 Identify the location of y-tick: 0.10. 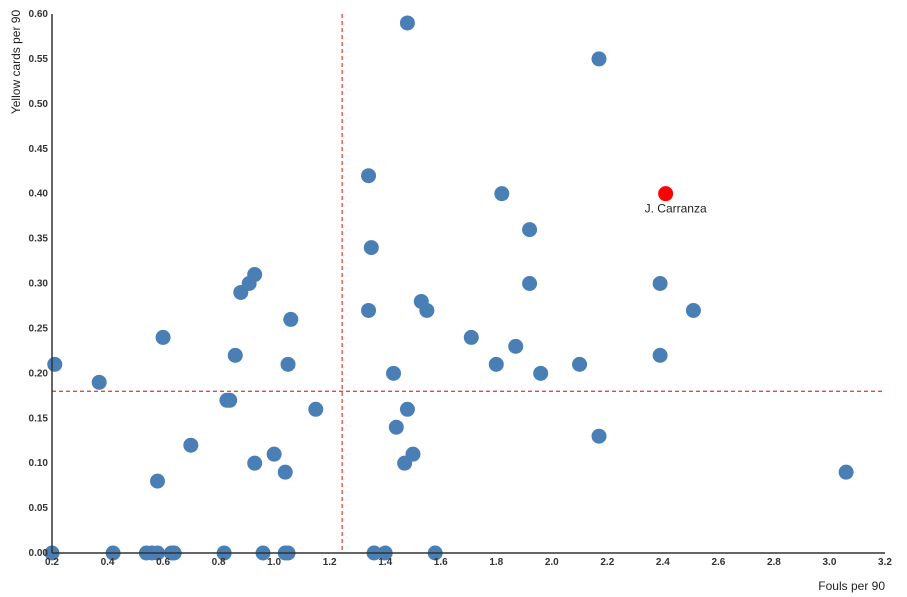
(39, 463).